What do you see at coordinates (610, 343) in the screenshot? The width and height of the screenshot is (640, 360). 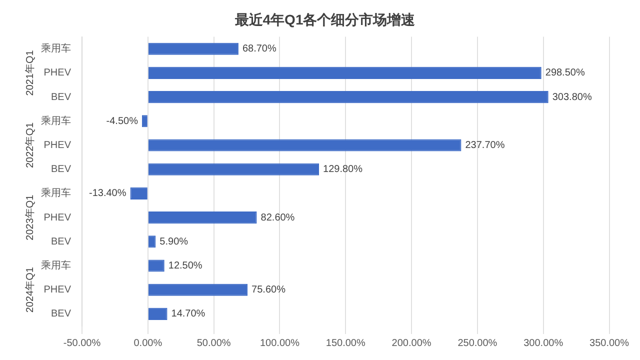 I see `x-tick-label: 350.00%` at bounding box center [610, 343].